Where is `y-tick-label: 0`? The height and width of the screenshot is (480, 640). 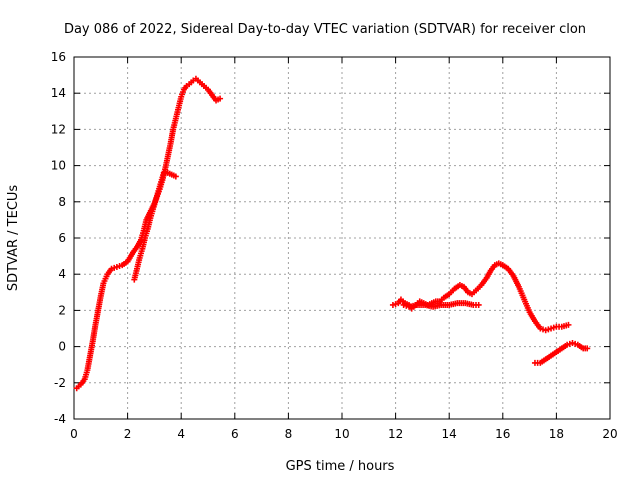
y-tick-label: 0 is located at coordinates (62, 347).